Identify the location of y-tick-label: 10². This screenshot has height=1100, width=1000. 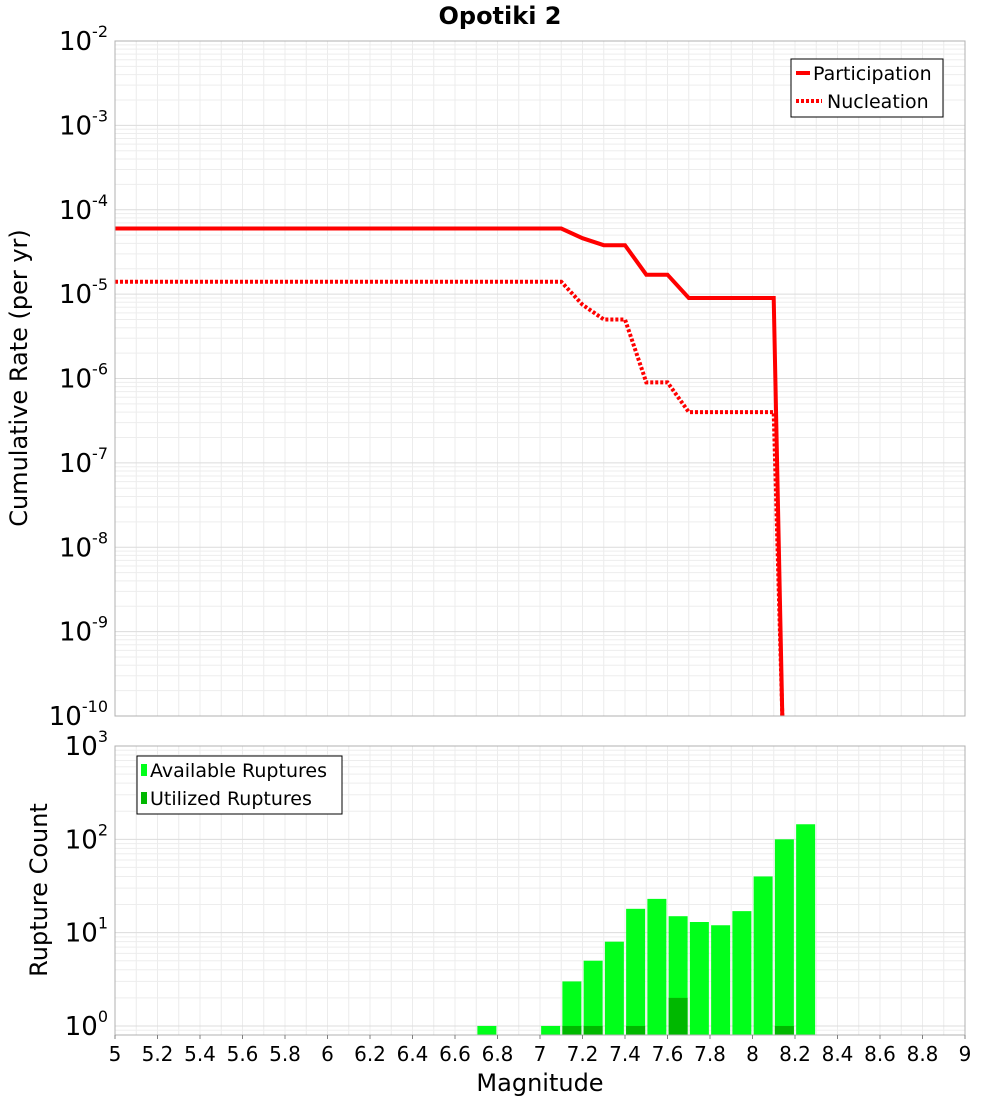
(86, 837).